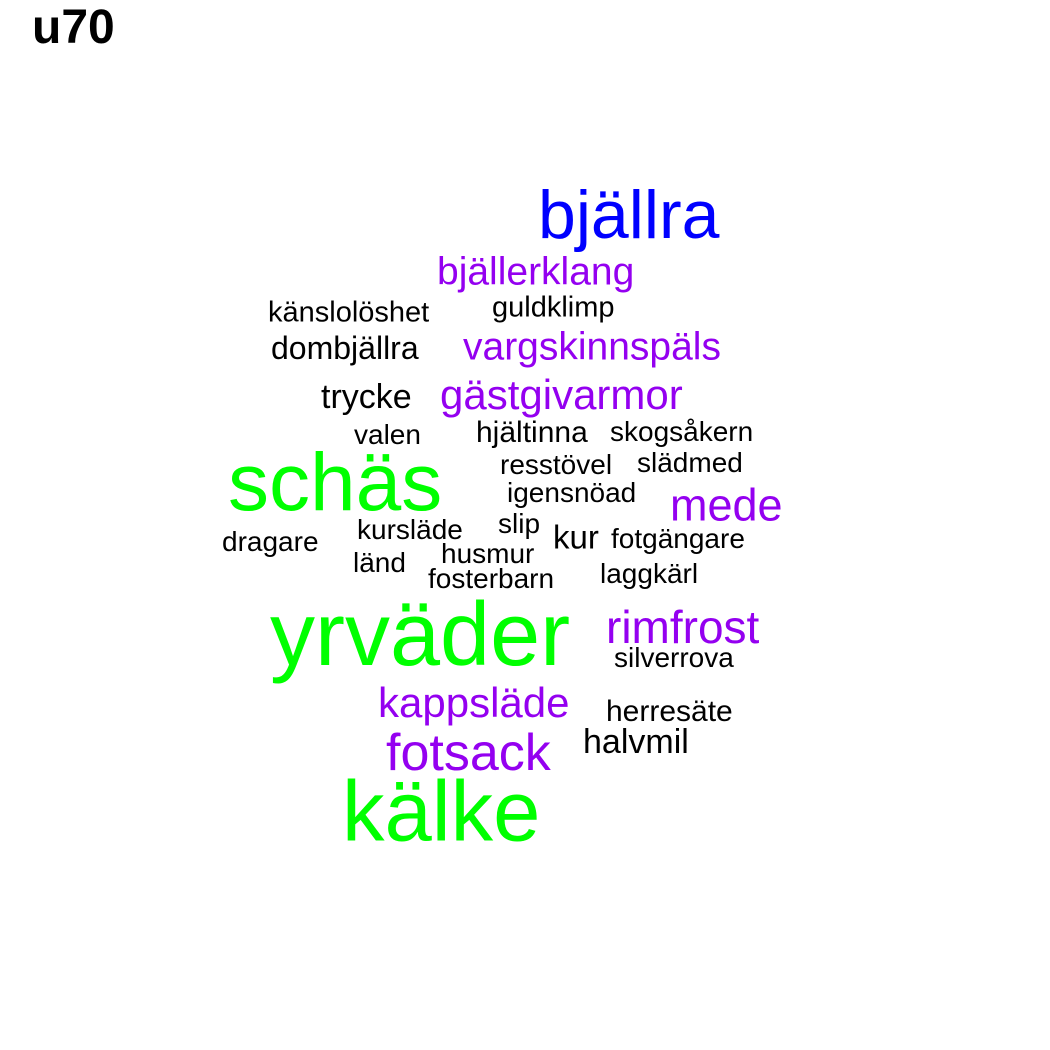  Describe the element at coordinates (669, 711) in the screenshot. I see `cloud-word: herresäte` at that location.